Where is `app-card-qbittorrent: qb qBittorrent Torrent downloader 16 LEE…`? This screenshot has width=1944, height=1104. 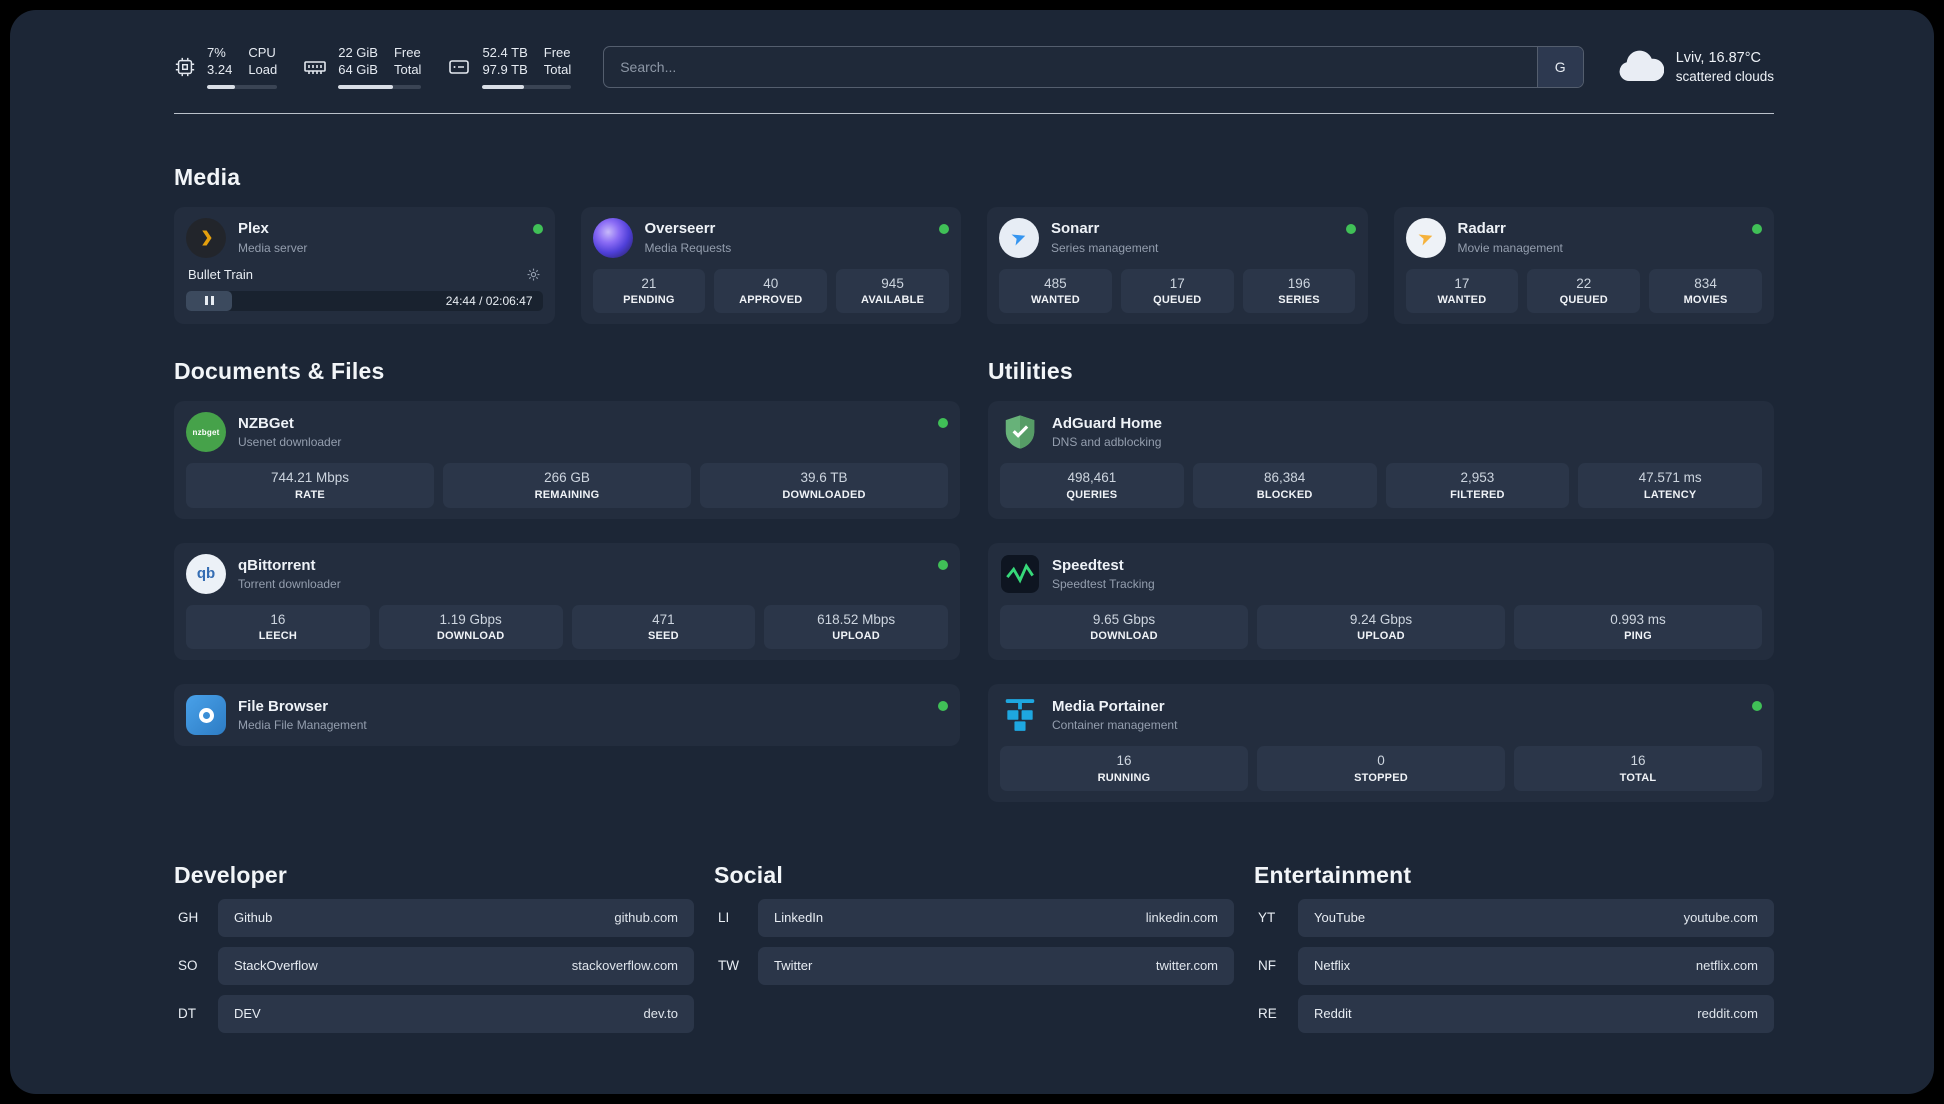 app-card-qbittorrent: qb qBittorrent Torrent downloader 16 LEE… is located at coordinates (567, 601).